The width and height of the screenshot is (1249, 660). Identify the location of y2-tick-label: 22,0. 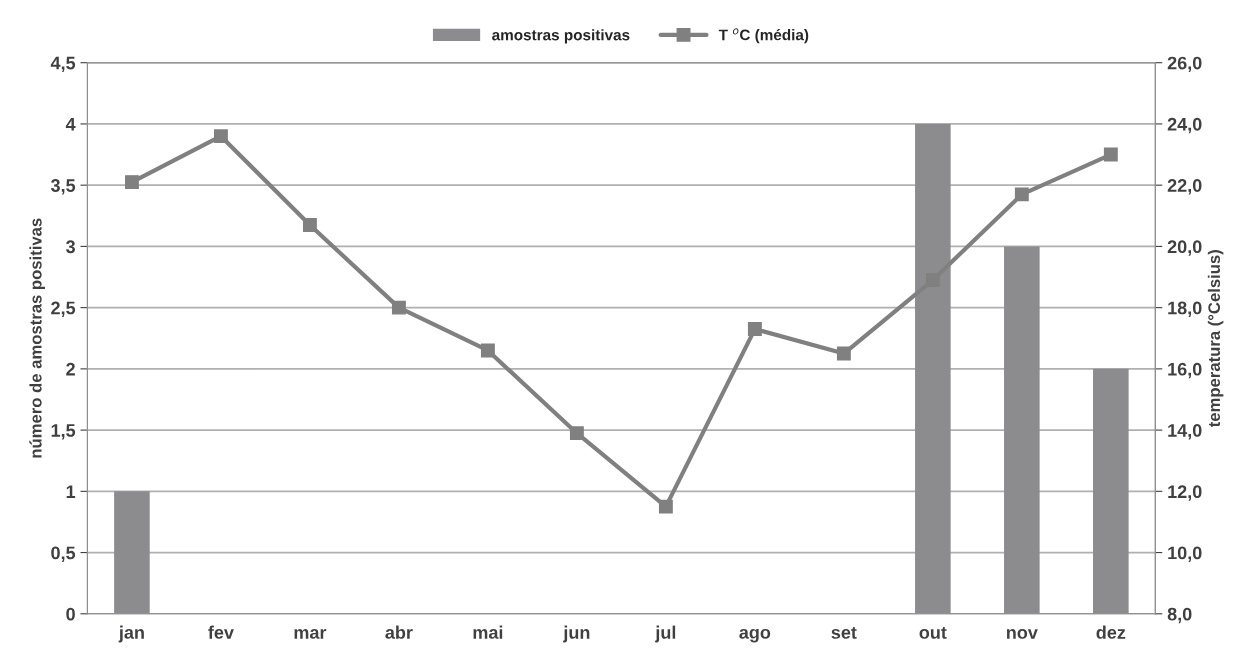
(1184, 187).